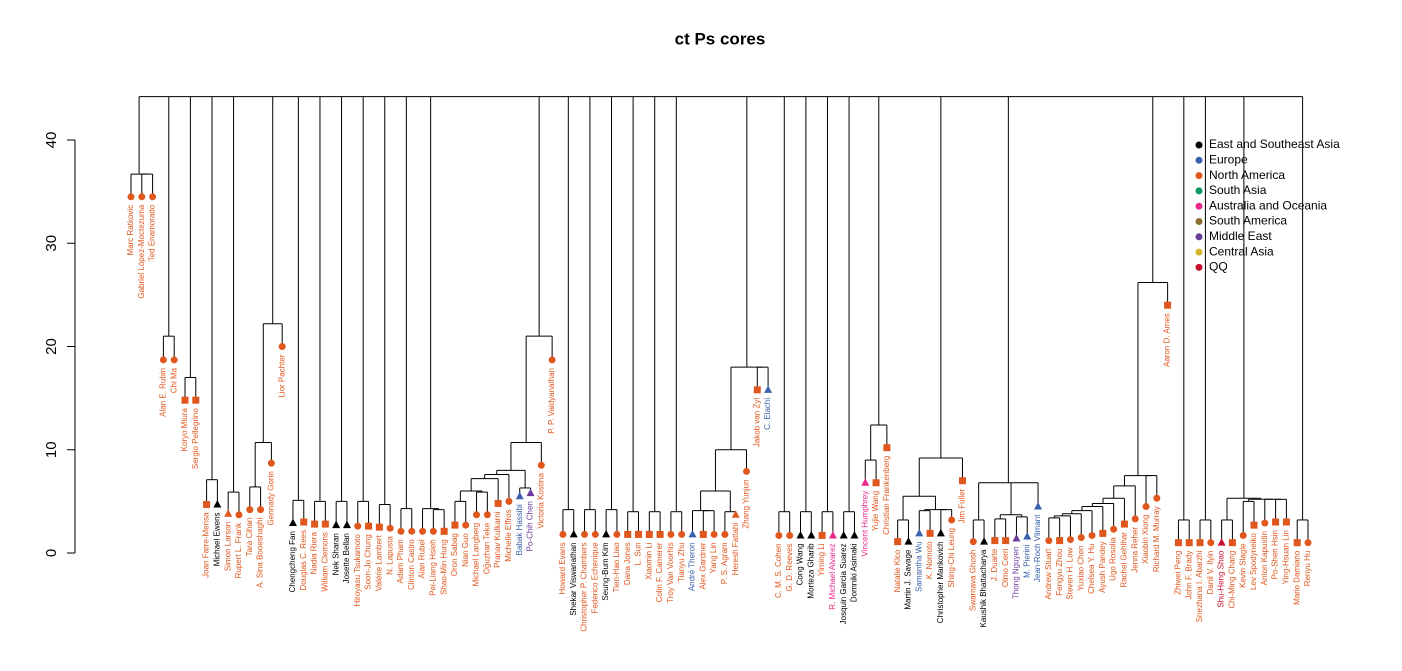  I want to click on leaf-label: Michael Ewens, so click(216, 539).